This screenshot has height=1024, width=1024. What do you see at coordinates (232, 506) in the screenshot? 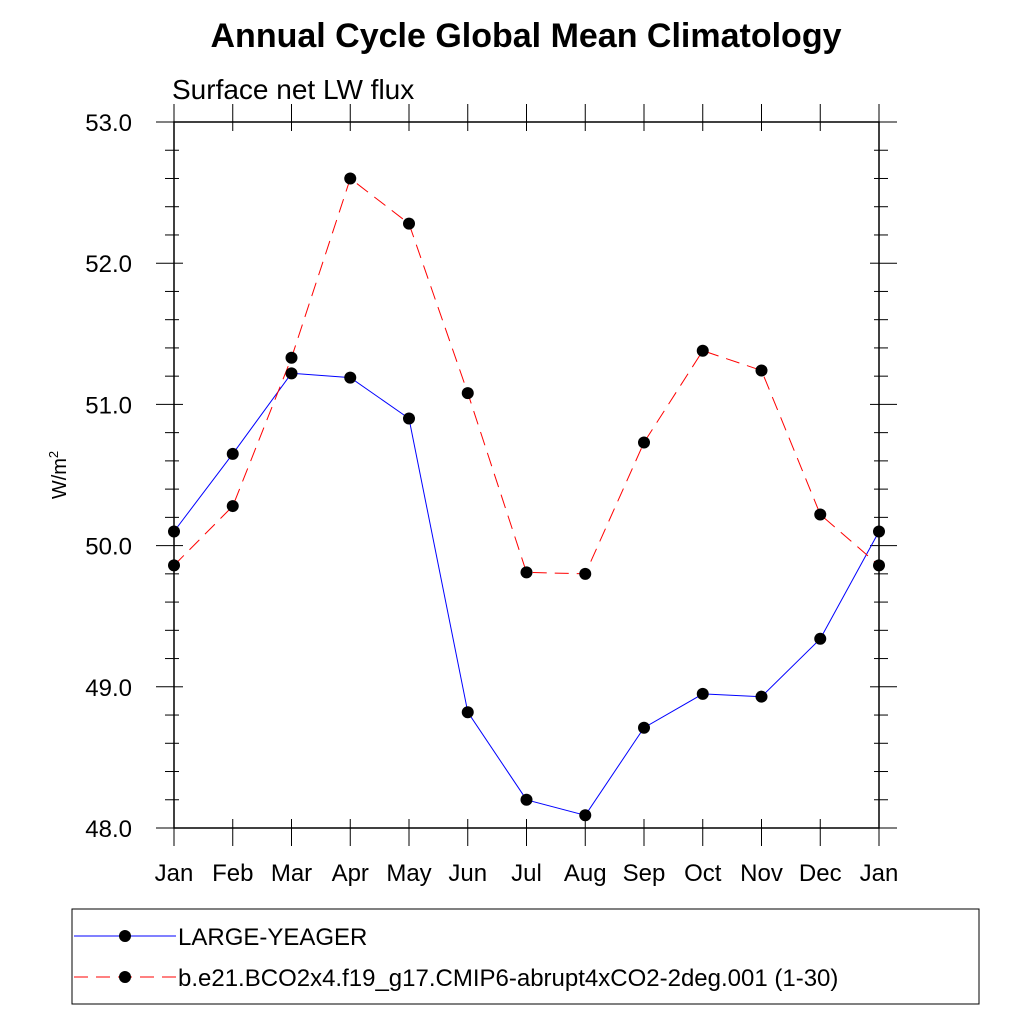
I see `series-1-point-feb` at bounding box center [232, 506].